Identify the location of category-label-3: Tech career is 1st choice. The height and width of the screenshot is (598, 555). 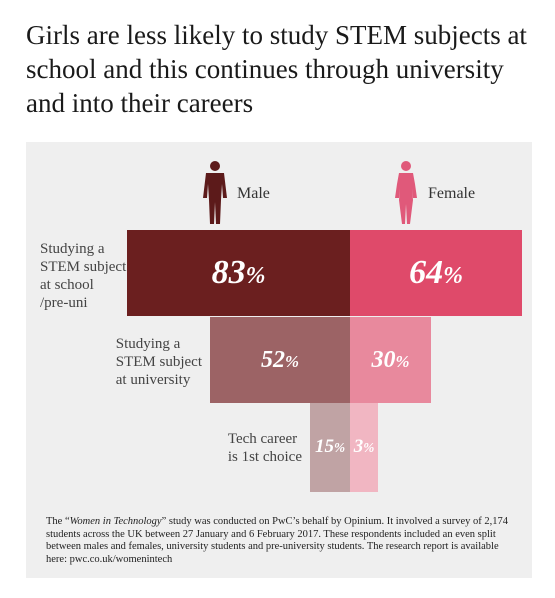
(265, 448).